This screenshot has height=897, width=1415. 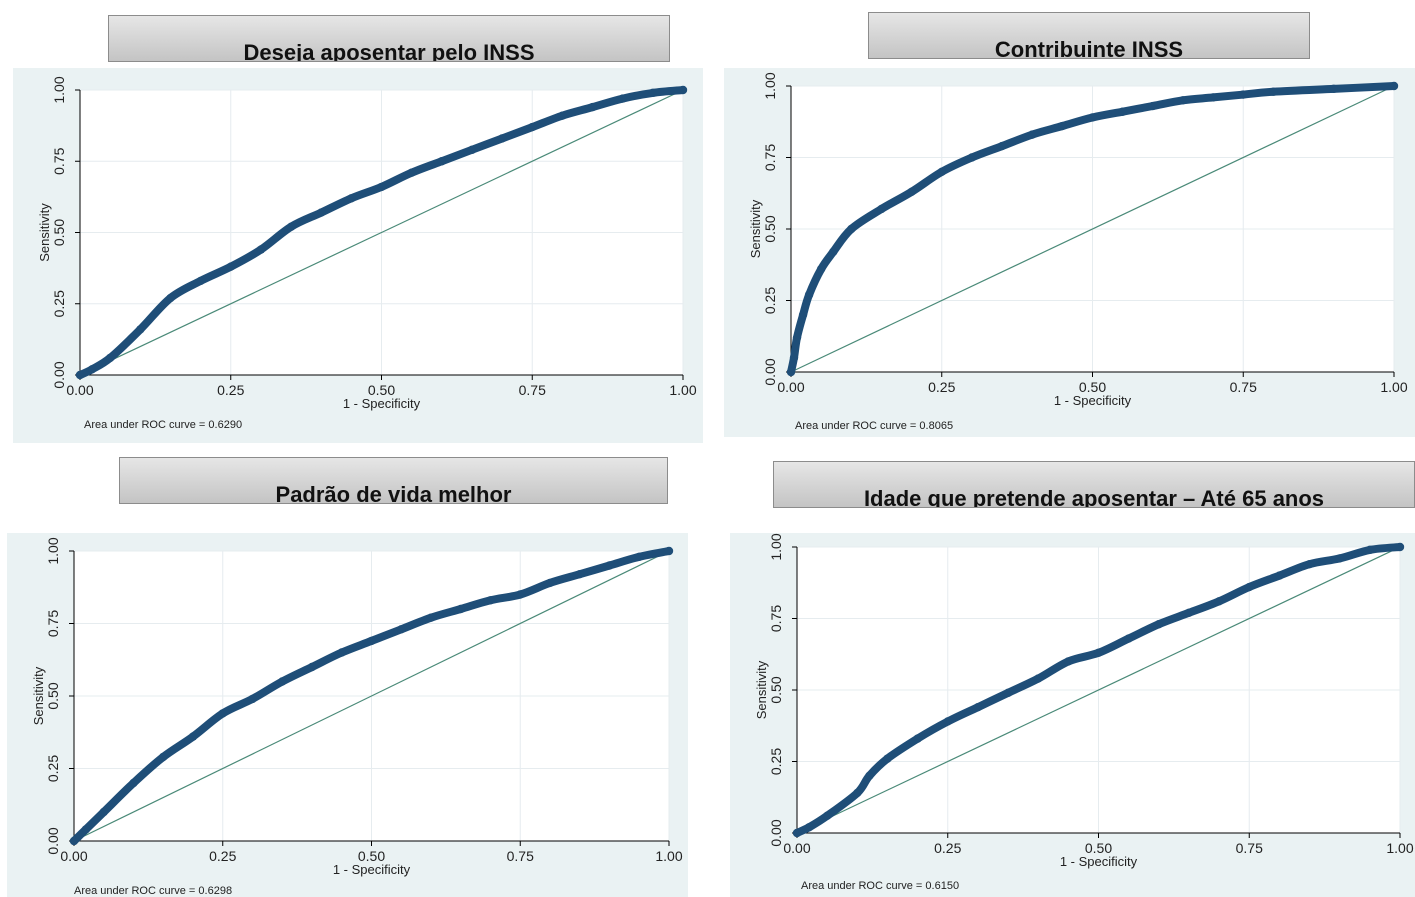 I want to click on auc-annotation: Area under ROC curve = 0.8065, so click(x=874, y=426).